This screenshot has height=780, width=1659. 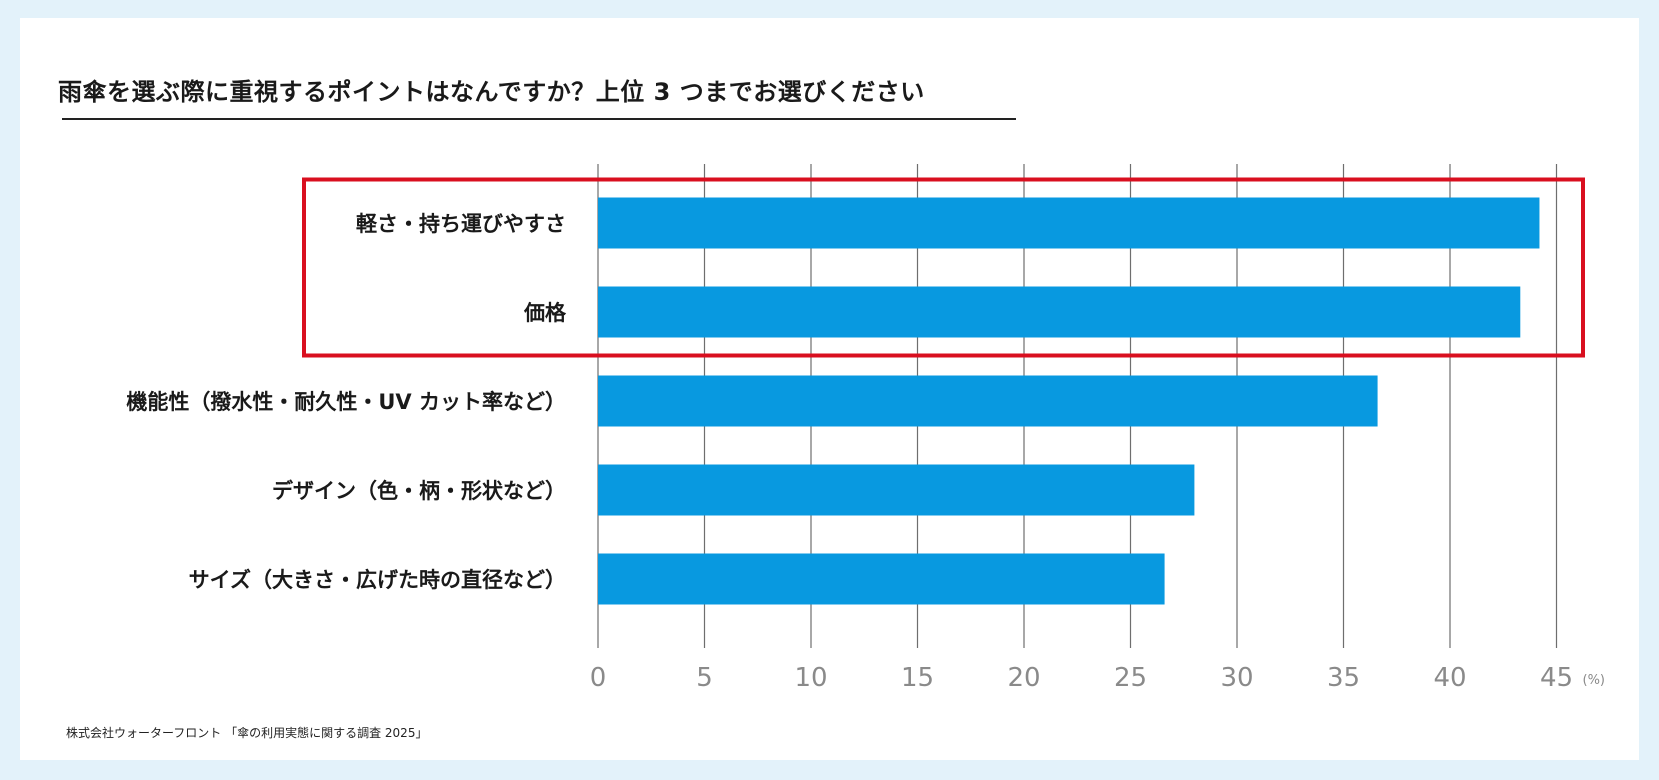 I want to click on x-tick-label: 5, so click(x=704, y=678).